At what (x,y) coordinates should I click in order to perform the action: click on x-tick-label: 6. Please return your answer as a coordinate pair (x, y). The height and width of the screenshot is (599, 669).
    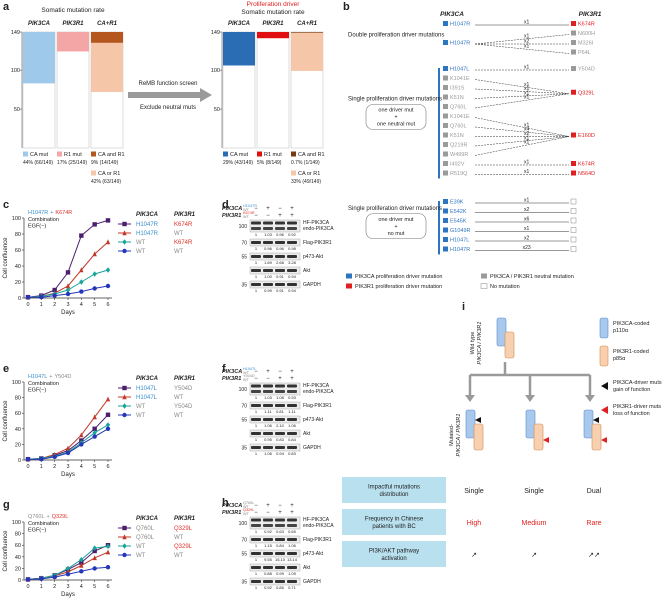
    Looking at the image, I should click on (107, 467).